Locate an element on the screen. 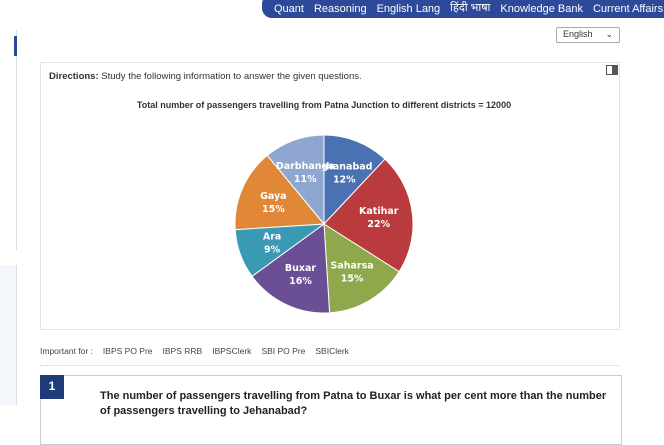 The width and height of the screenshot is (664, 445). language-select: English ⌄ is located at coordinates (588, 35).